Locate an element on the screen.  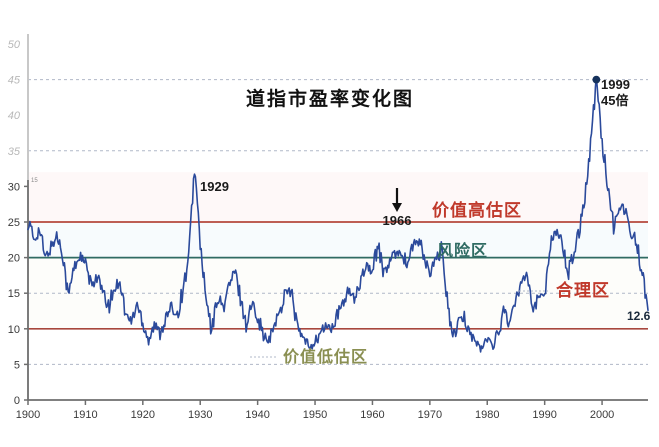
down-arrow-head-icon is located at coordinates (397, 207).